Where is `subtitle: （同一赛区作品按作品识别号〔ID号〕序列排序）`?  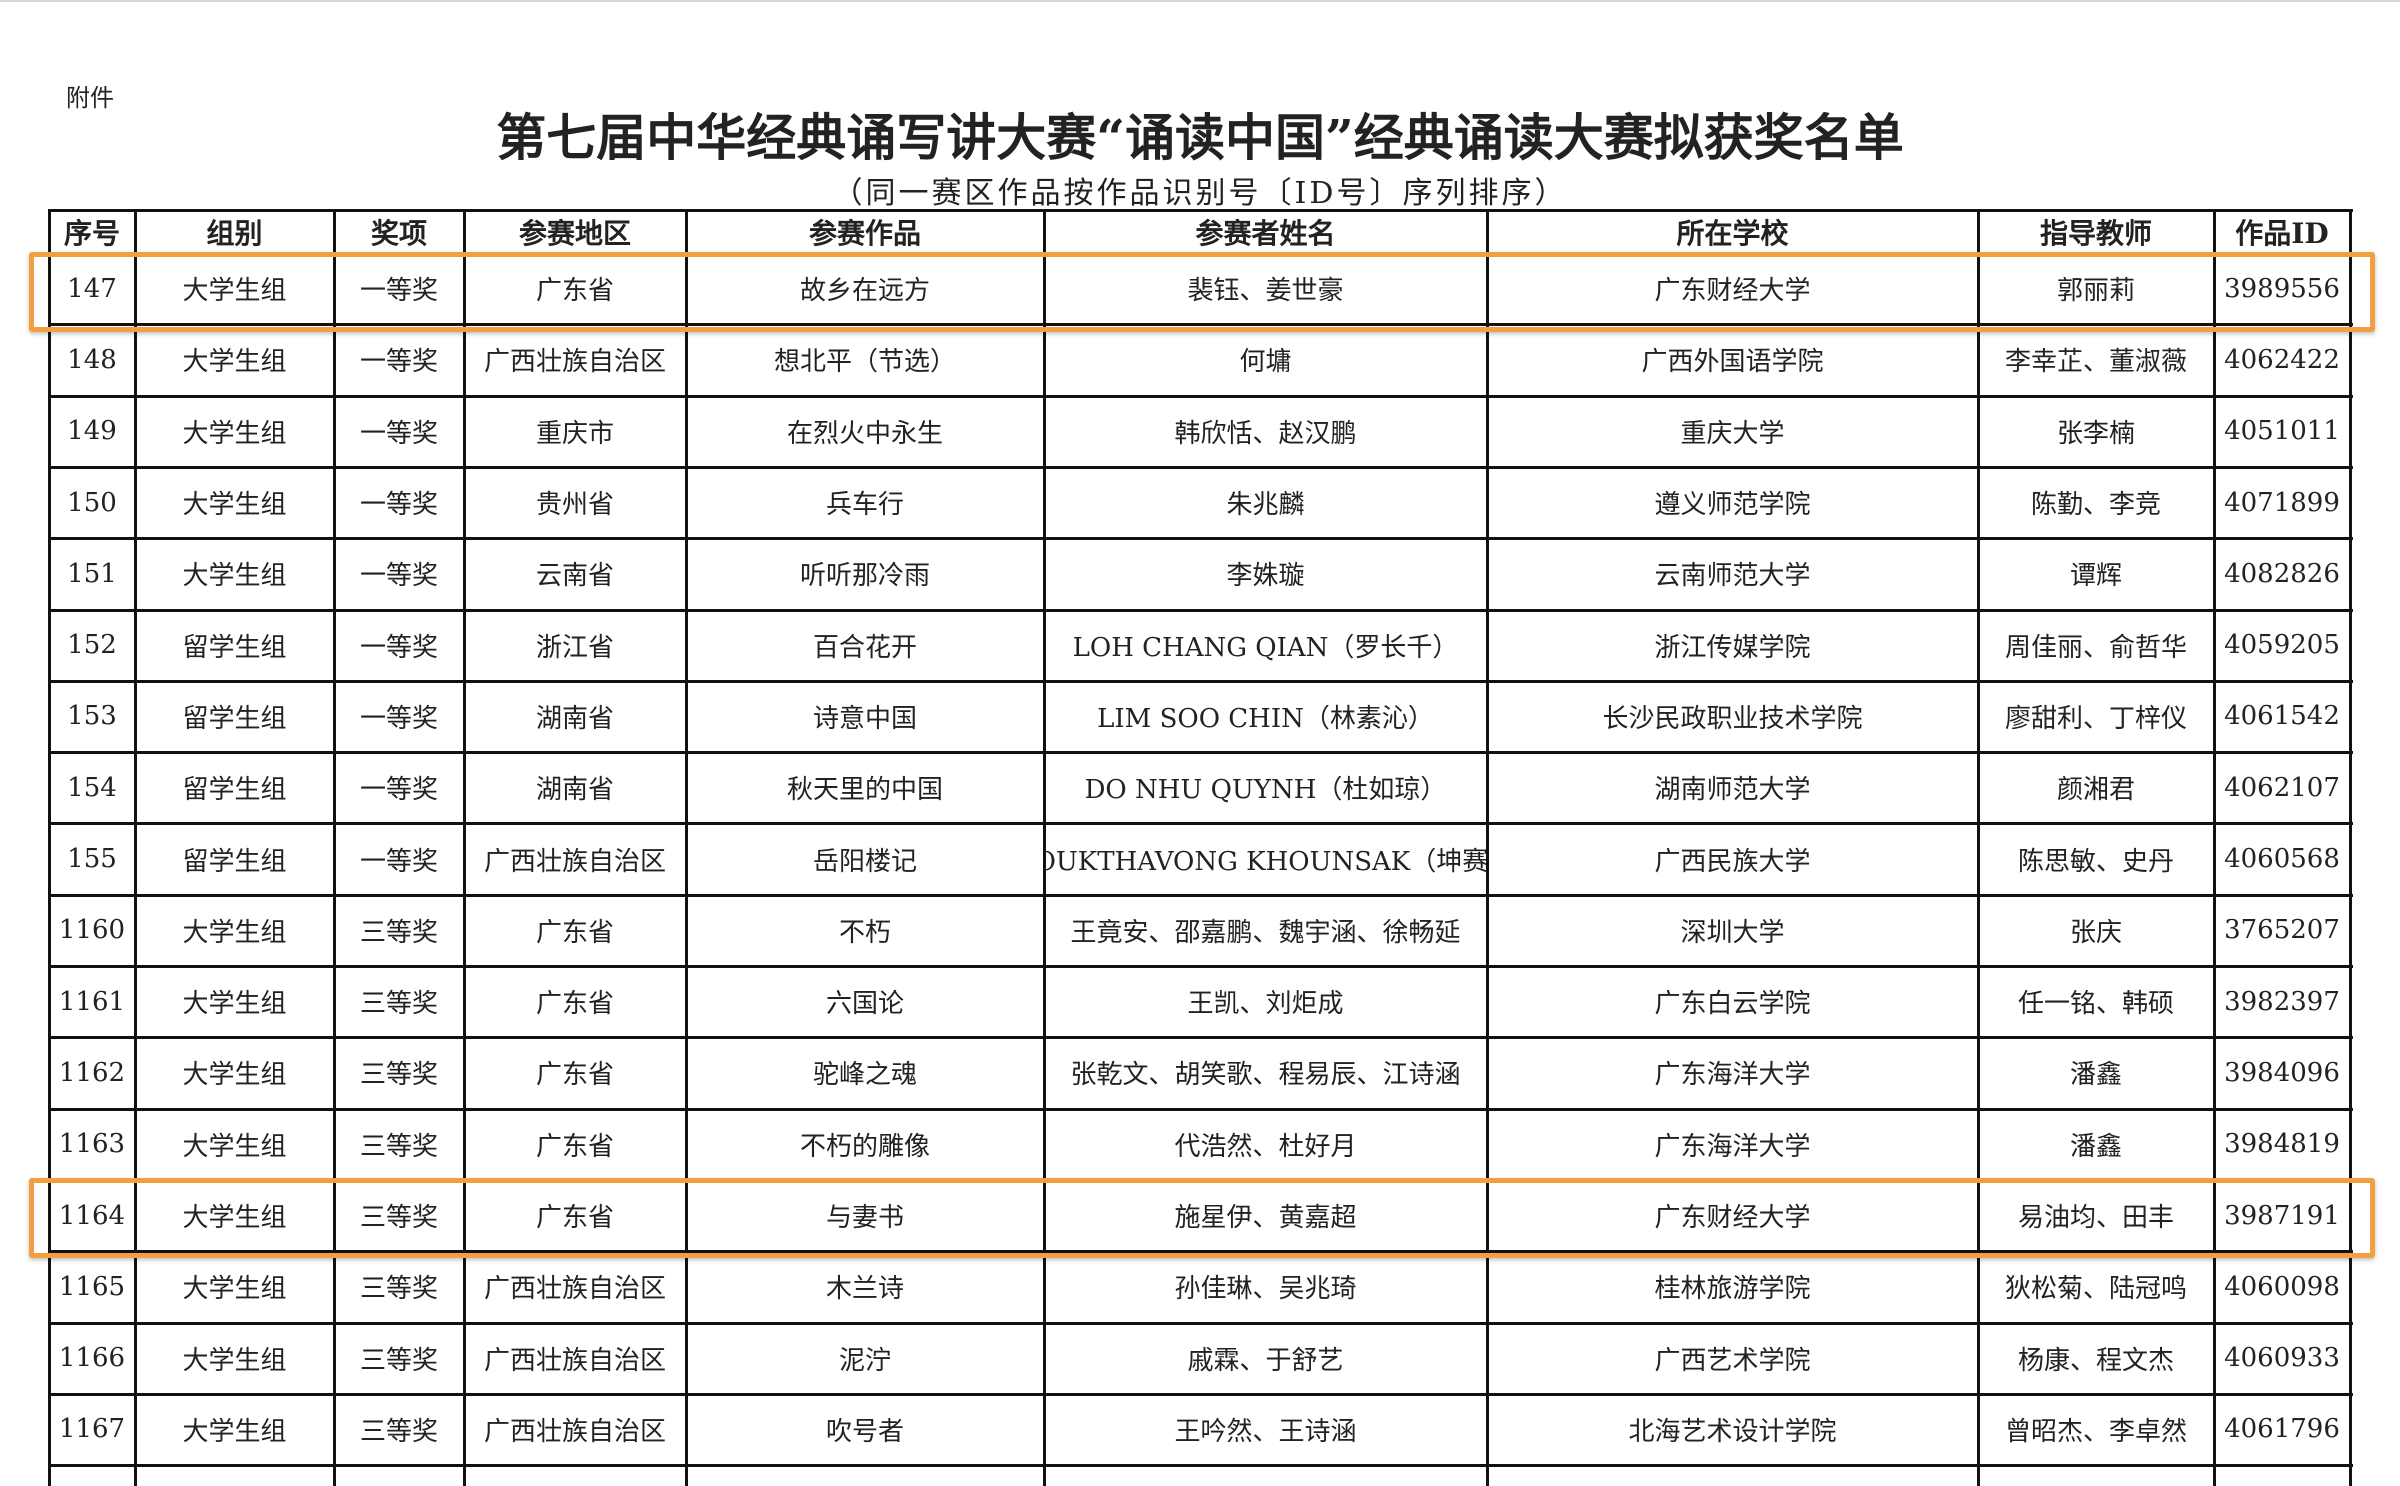 subtitle: （同一赛区作品按作品识别号〔ID号〕序列排序） is located at coordinates (1200, 193).